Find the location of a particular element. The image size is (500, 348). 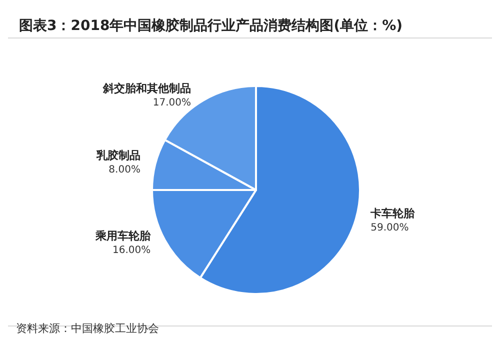

data-label: 8.00% is located at coordinates (124, 170).